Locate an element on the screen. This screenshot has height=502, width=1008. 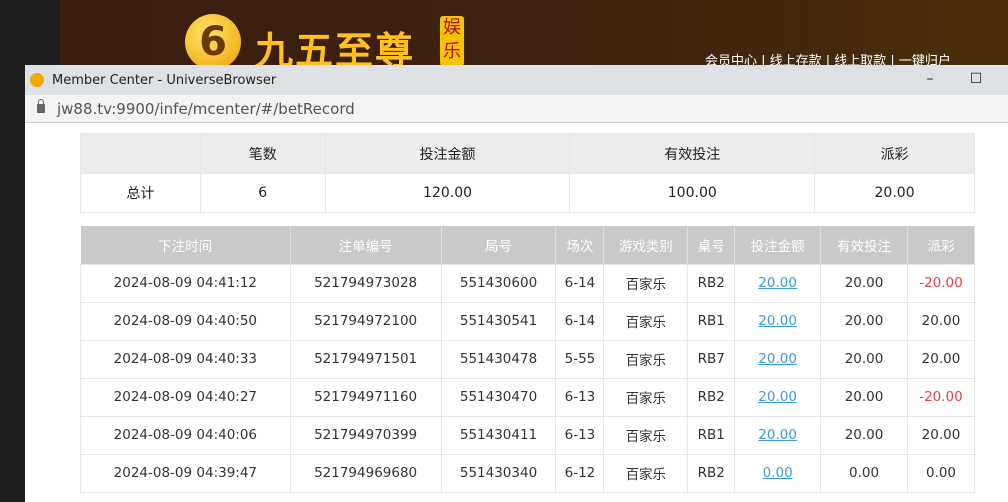
summary-cell: 120.00 is located at coordinates (447, 193).